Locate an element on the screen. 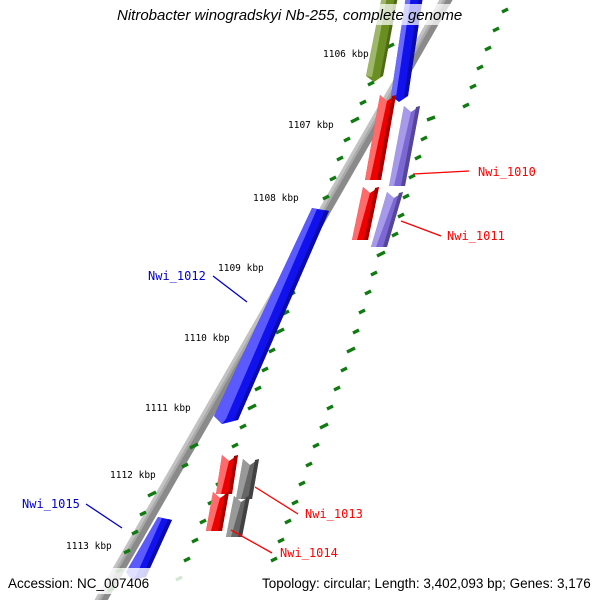 The height and width of the screenshot is (600, 600). footer-right-backdrop is located at coordinates (425, 581).